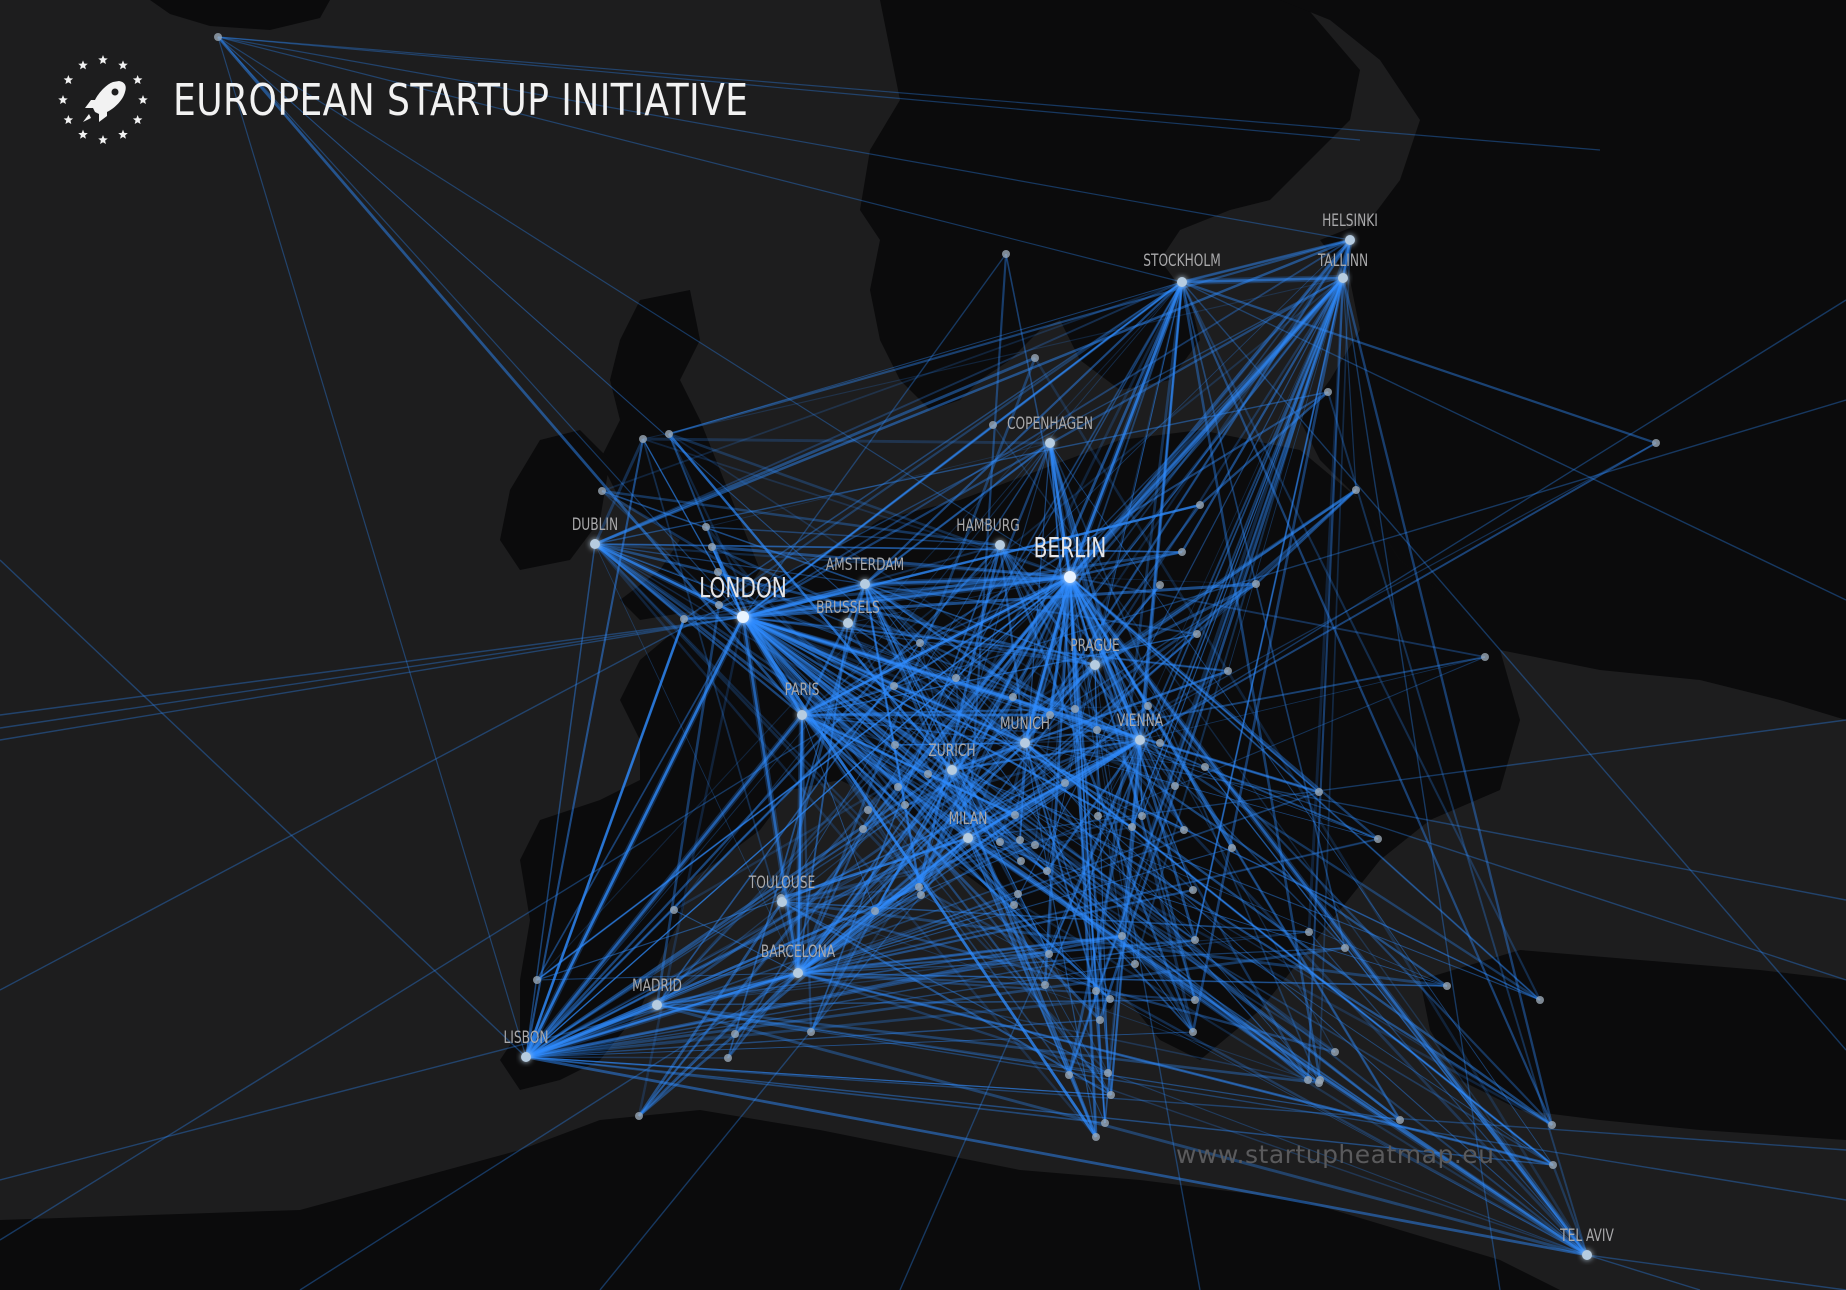 This screenshot has width=1846, height=1290. I want to click on city-node-munich, so click(1025, 743).